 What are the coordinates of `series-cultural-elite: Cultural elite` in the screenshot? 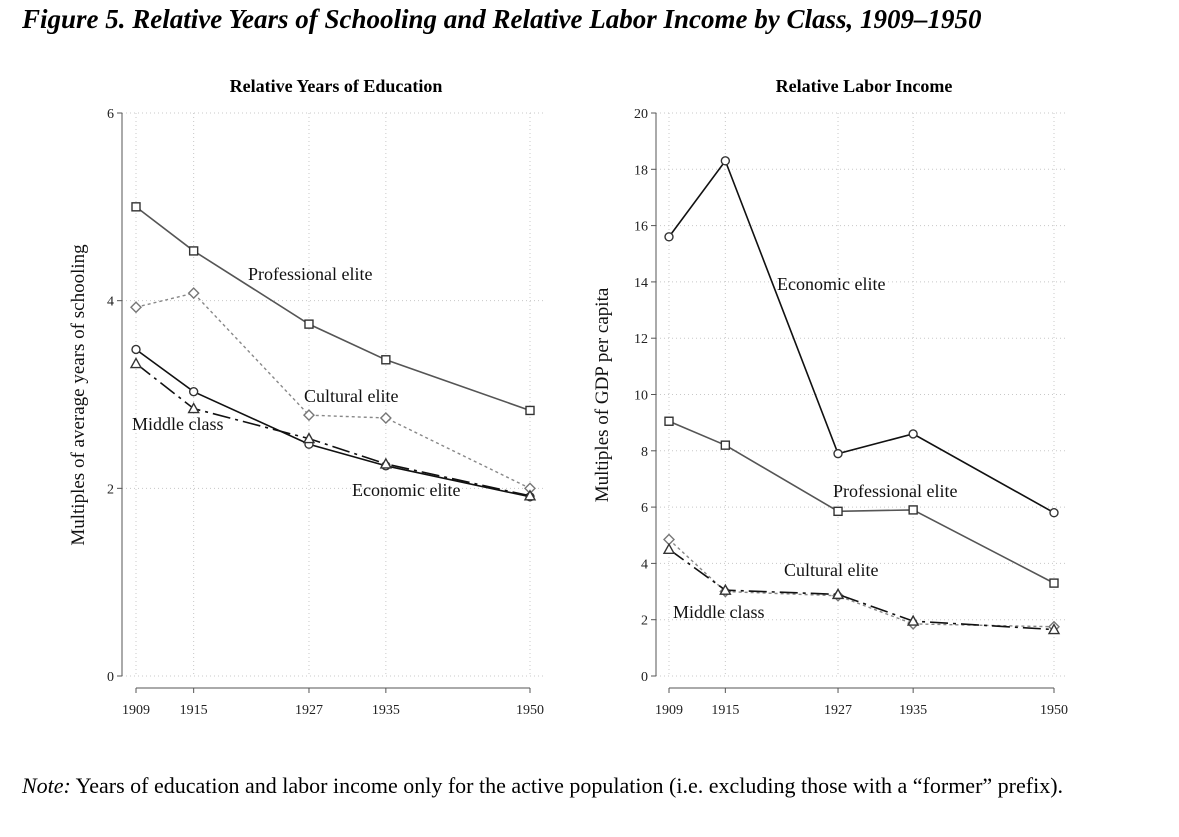 It's located at (333, 391).